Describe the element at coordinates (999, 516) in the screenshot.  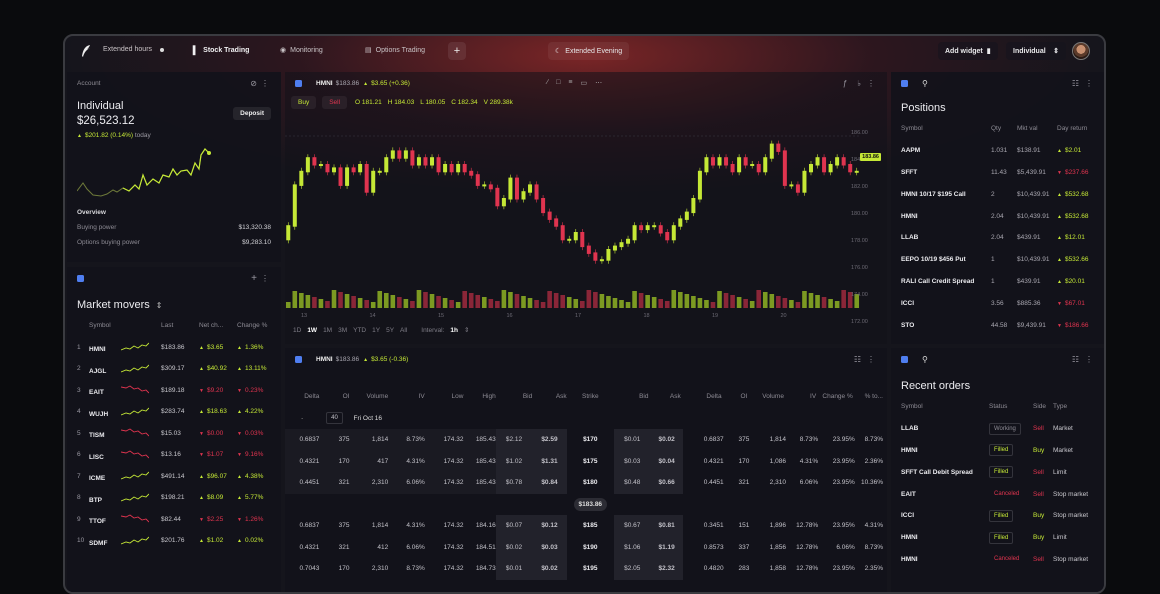
I see `table-row: ICCI Filled Buy Stop market` at that location.